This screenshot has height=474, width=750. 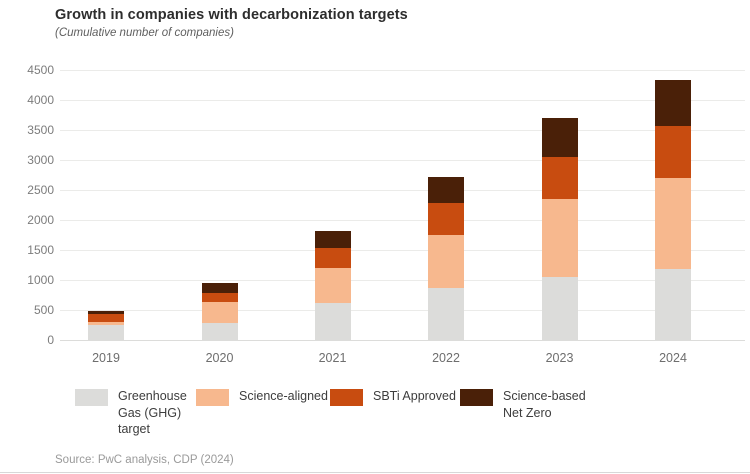 What do you see at coordinates (40, 190) in the screenshot?
I see `y-axis-tick-label: 2500` at bounding box center [40, 190].